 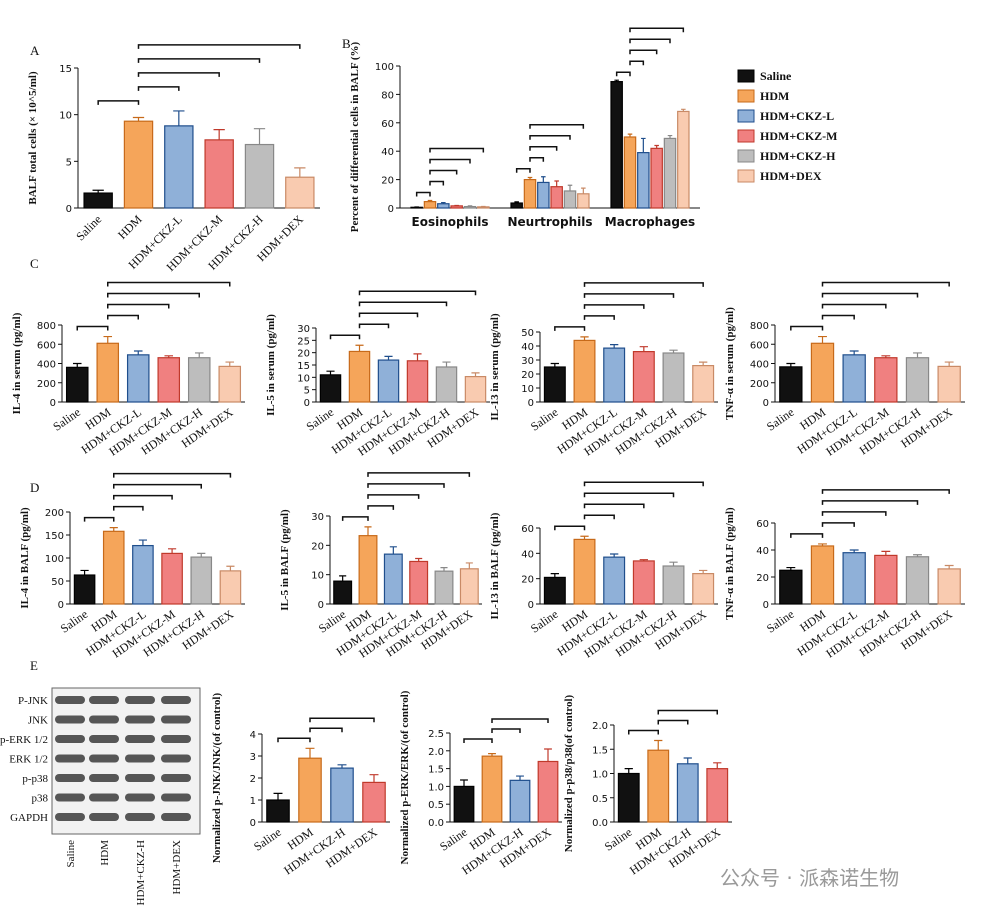 What do you see at coordinates (285, 560) in the screenshot?
I see `y-axis-label: IL-5 in BALF (pg/ml)` at bounding box center [285, 560].